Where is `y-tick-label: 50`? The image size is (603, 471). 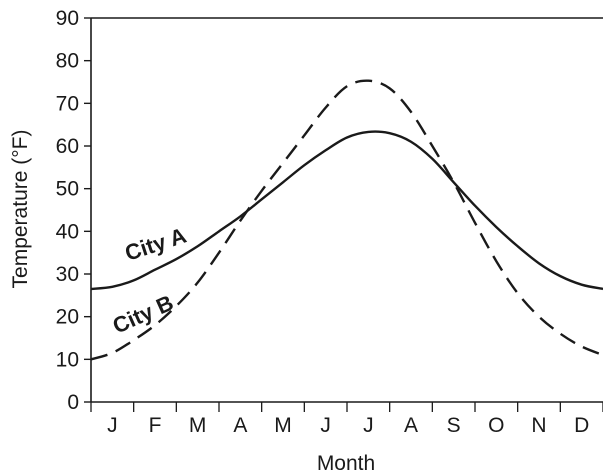 y-tick-label: 50 is located at coordinates (67, 189).